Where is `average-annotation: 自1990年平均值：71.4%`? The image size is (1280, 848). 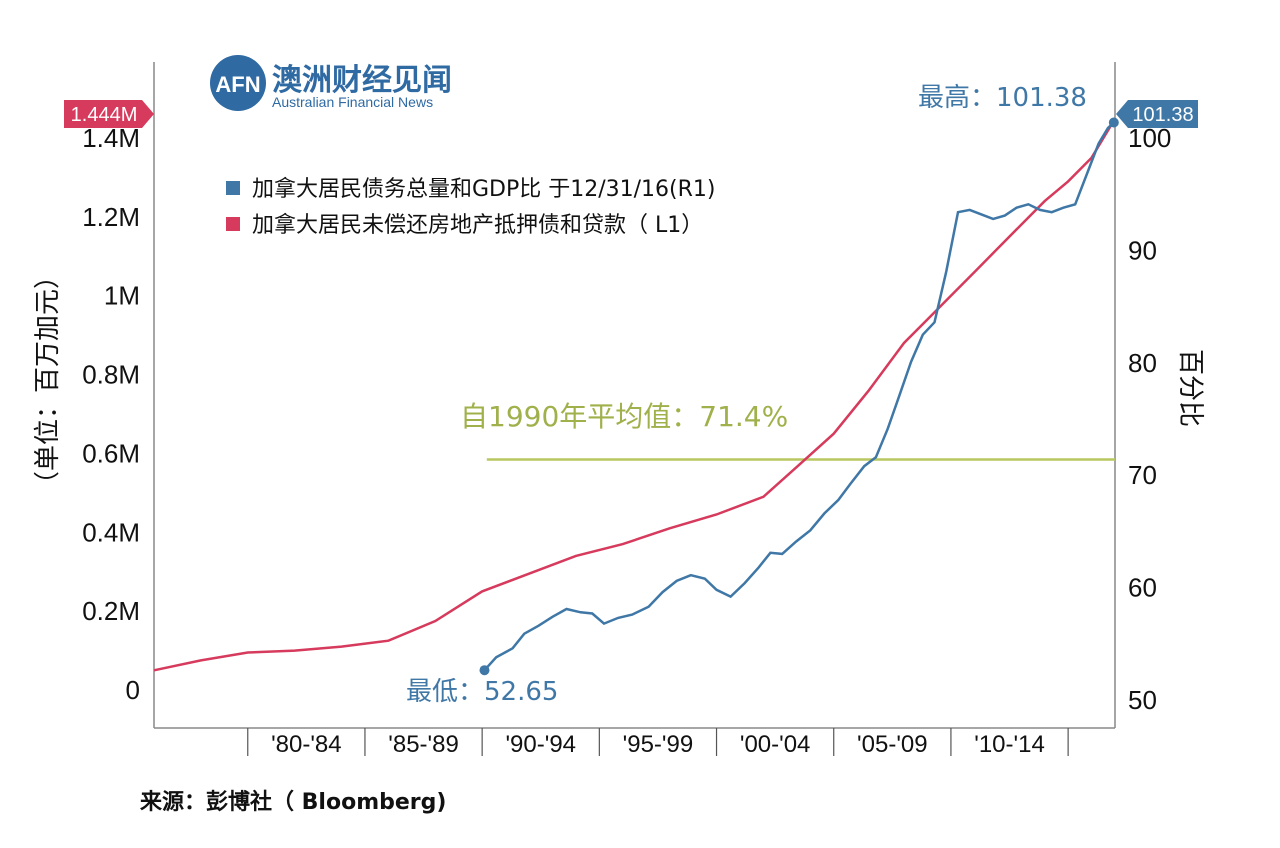
average-annotation: 自1990年平均值：71.4% is located at coordinates (624, 416).